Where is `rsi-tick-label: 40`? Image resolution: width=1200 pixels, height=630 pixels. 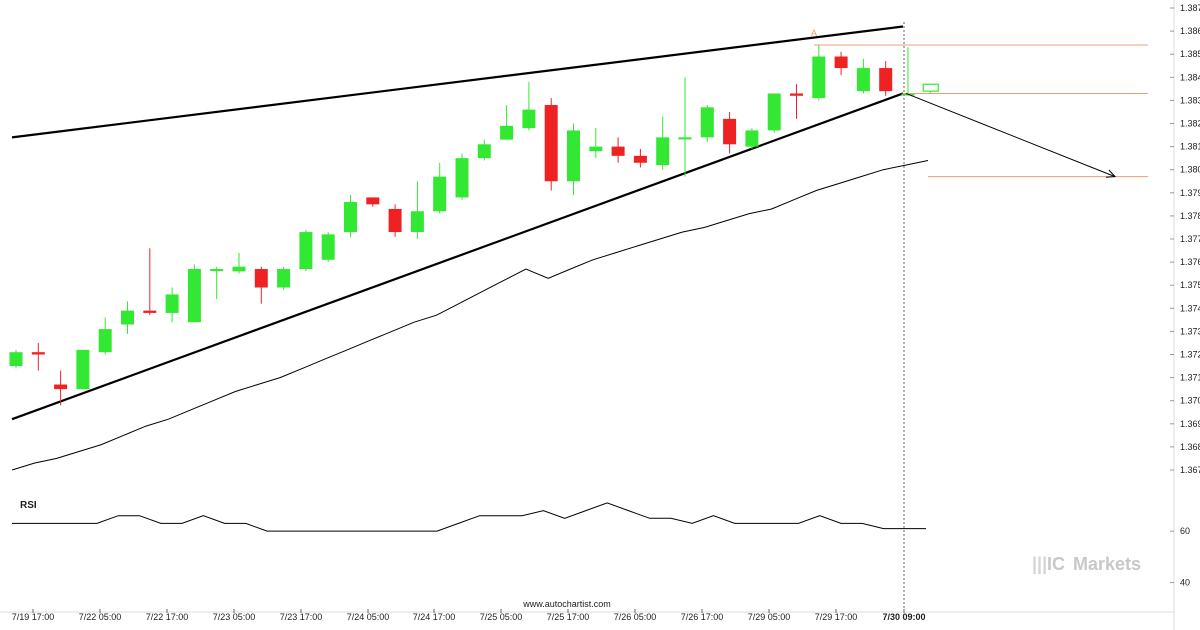 rsi-tick-label: 40 is located at coordinates (1185, 583).